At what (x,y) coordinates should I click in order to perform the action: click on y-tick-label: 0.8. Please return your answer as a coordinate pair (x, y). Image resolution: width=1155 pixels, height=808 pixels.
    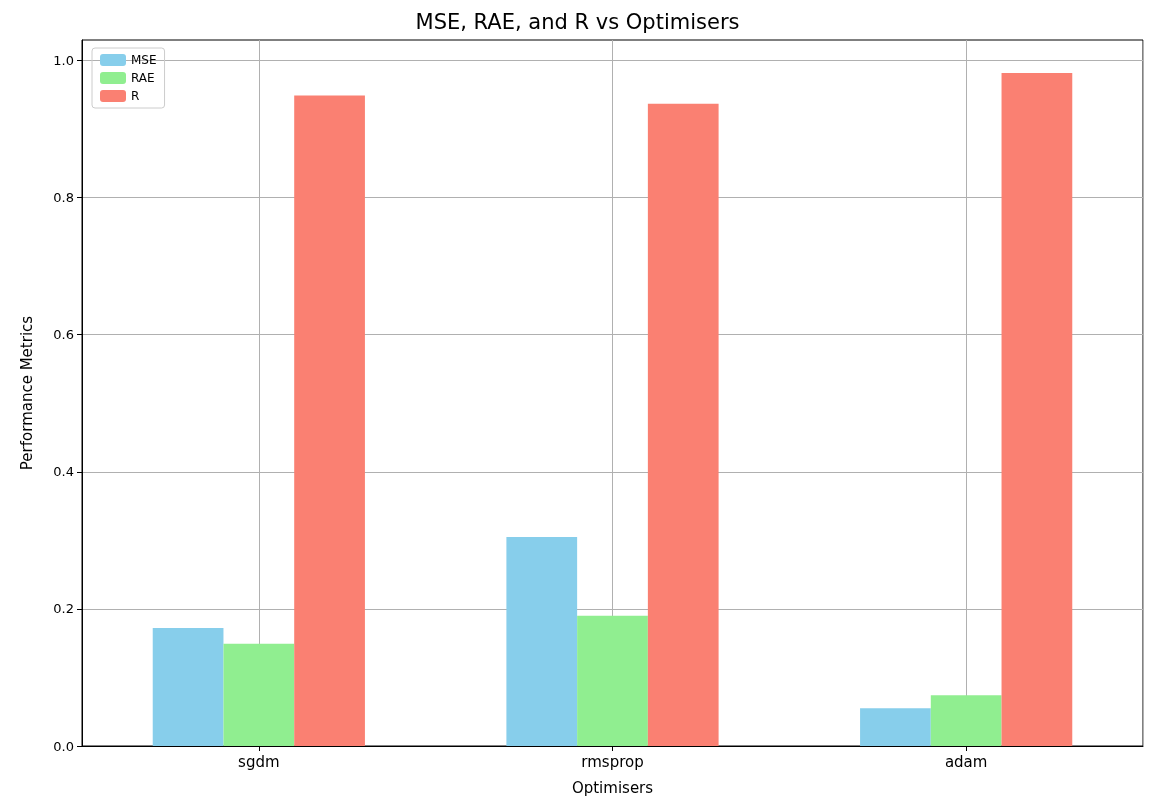
    Looking at the image, I should click on (63, 198).